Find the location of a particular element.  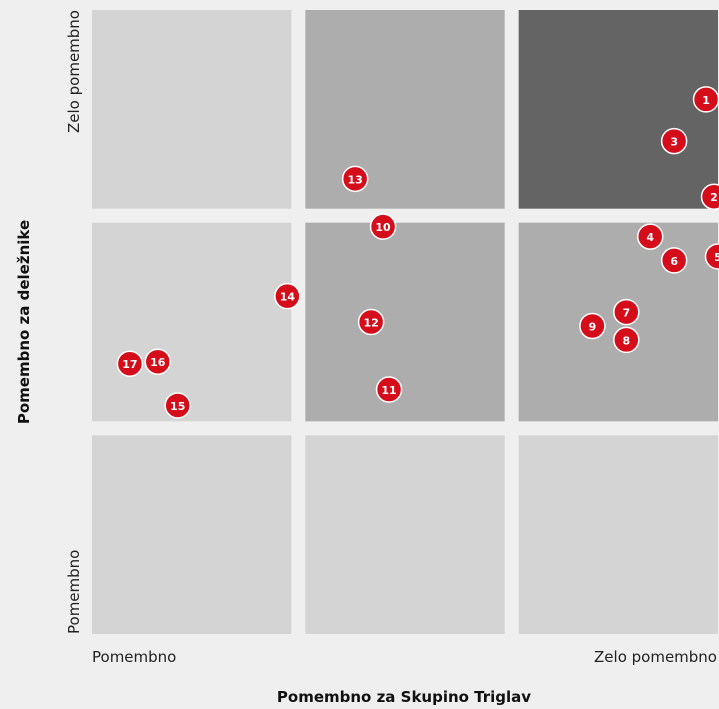

matrix-point-3: 3 is located at coordinates (674, 141).